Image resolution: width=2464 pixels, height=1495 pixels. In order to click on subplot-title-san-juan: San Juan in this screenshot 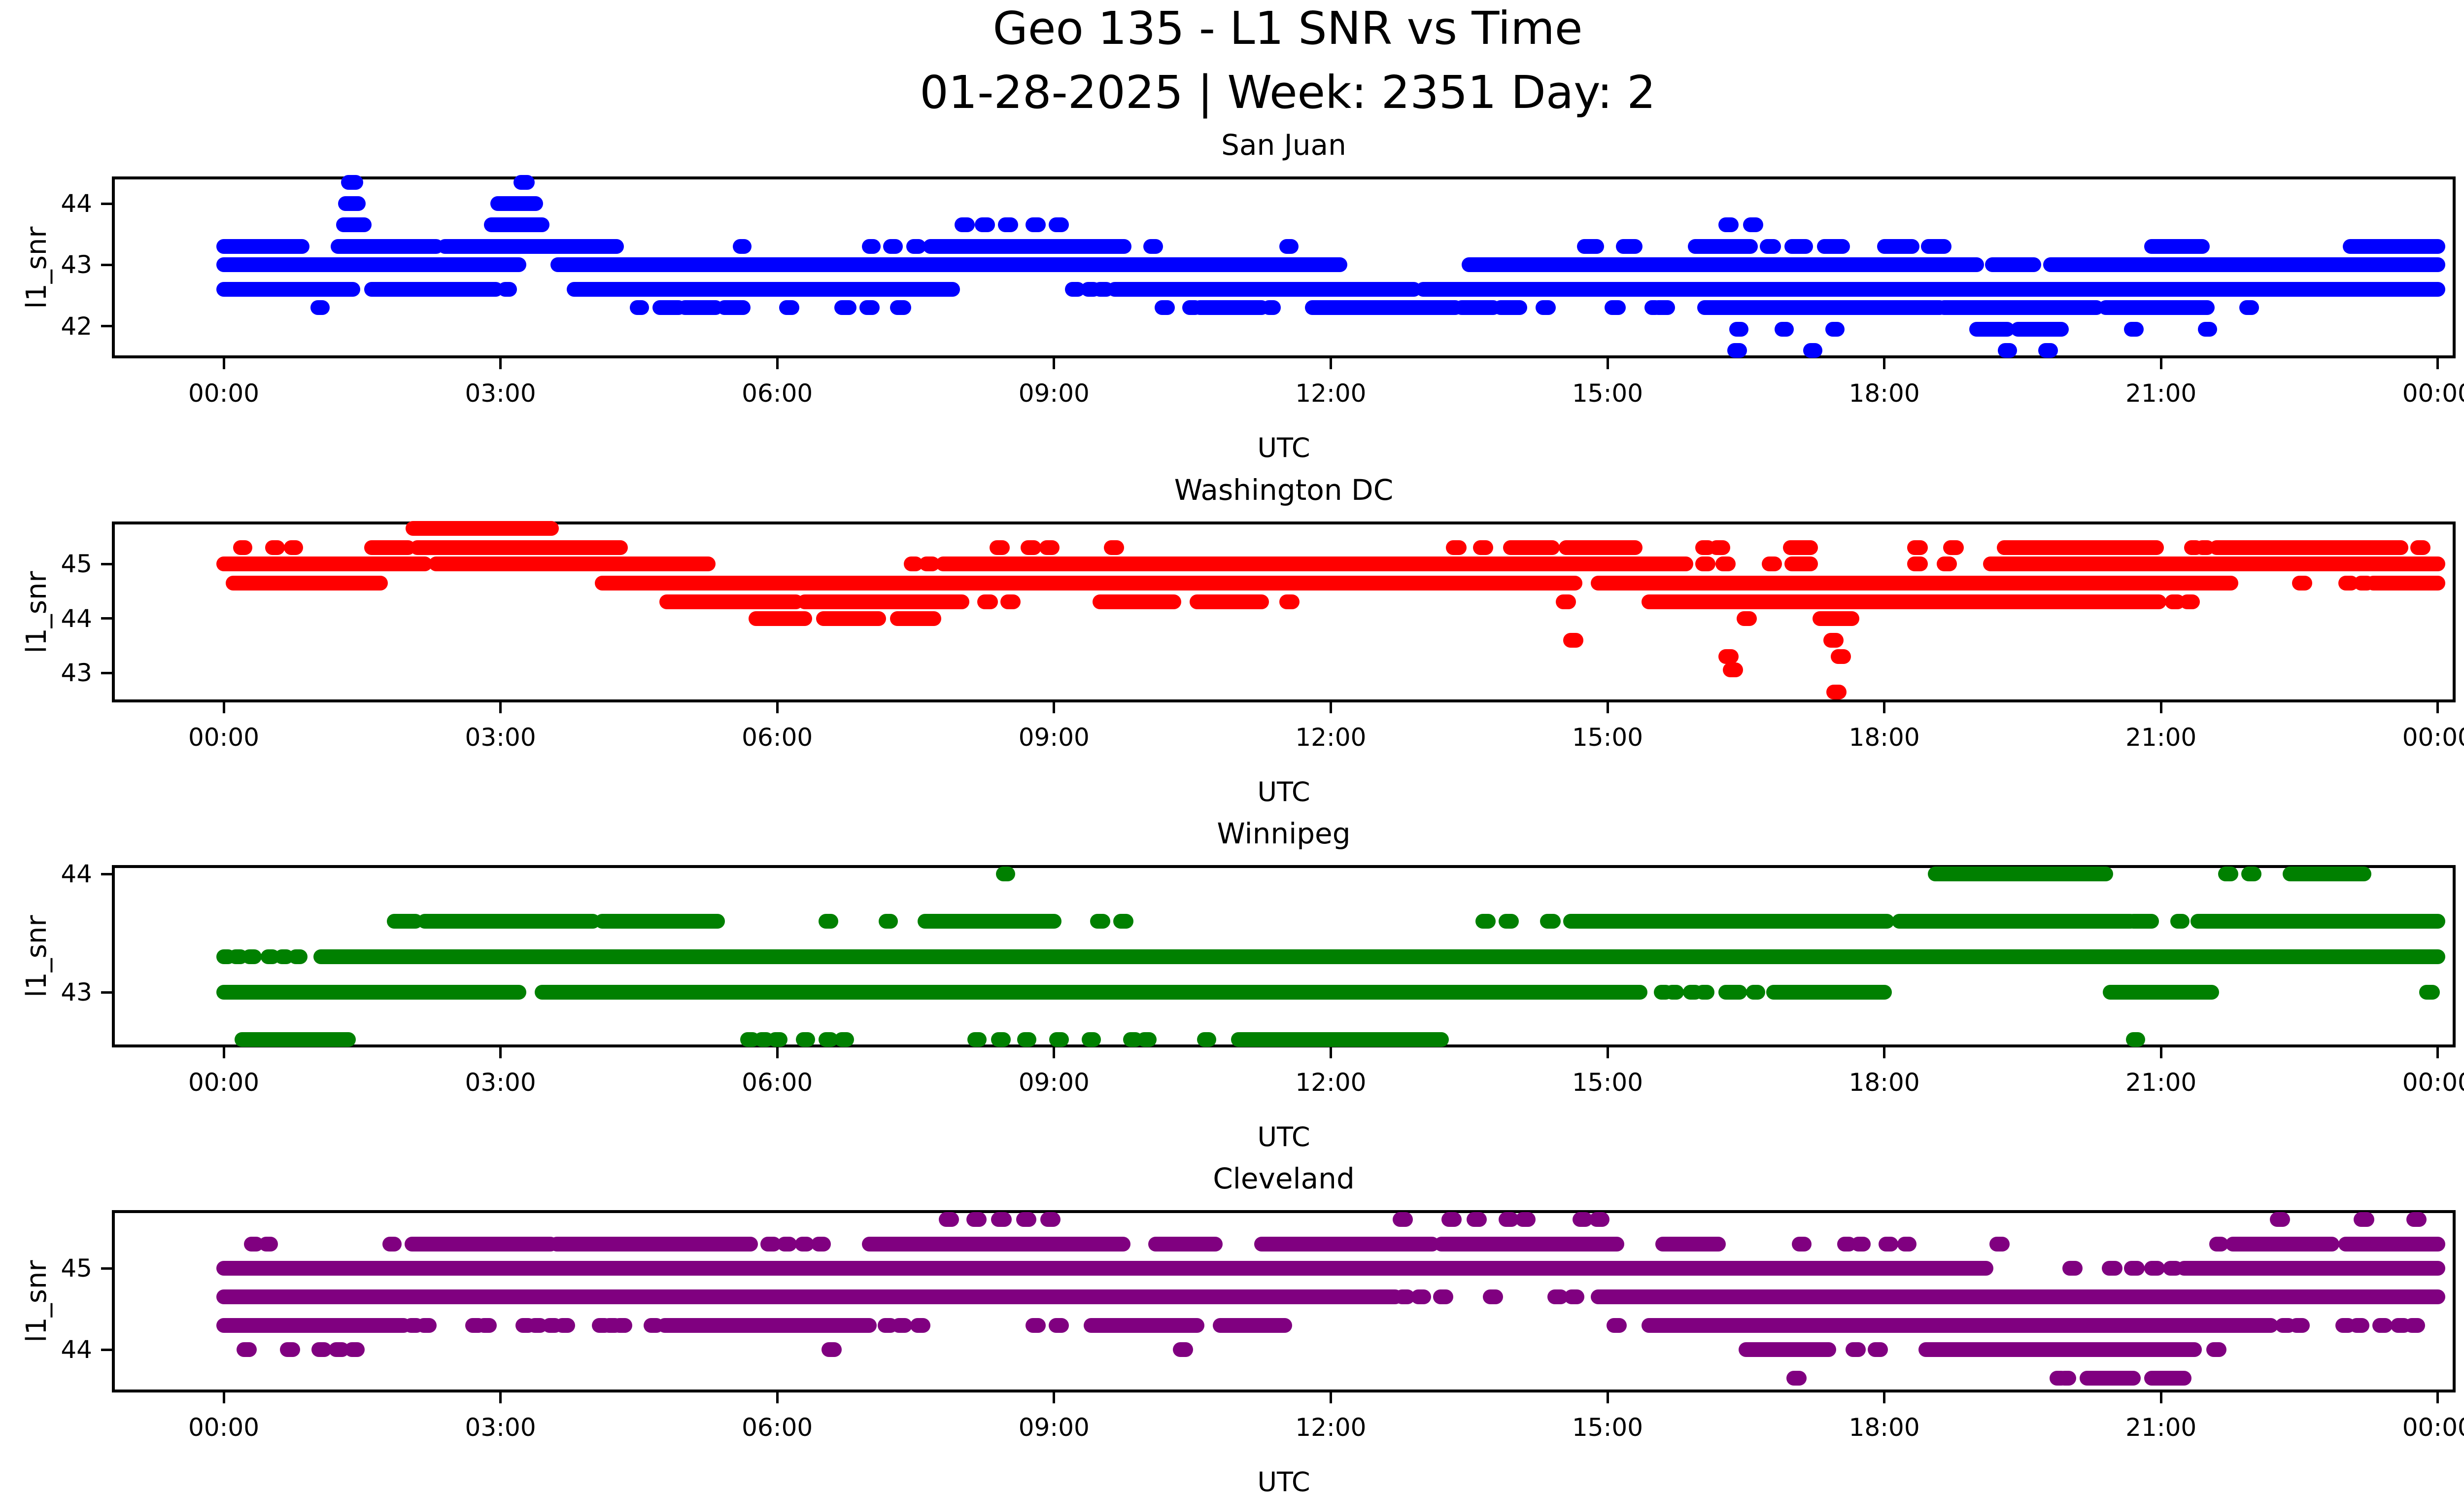, I will do `click(1283, 145)`.